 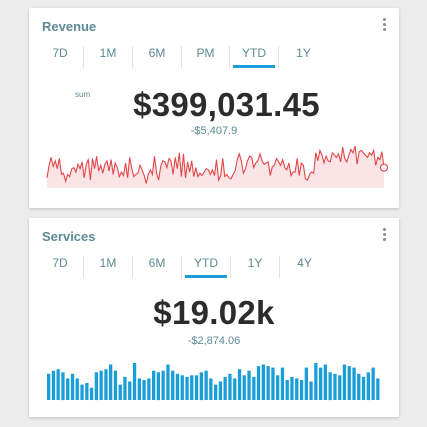 I want to click on revenue-sum-label: sum, so click(x=83, y=94).